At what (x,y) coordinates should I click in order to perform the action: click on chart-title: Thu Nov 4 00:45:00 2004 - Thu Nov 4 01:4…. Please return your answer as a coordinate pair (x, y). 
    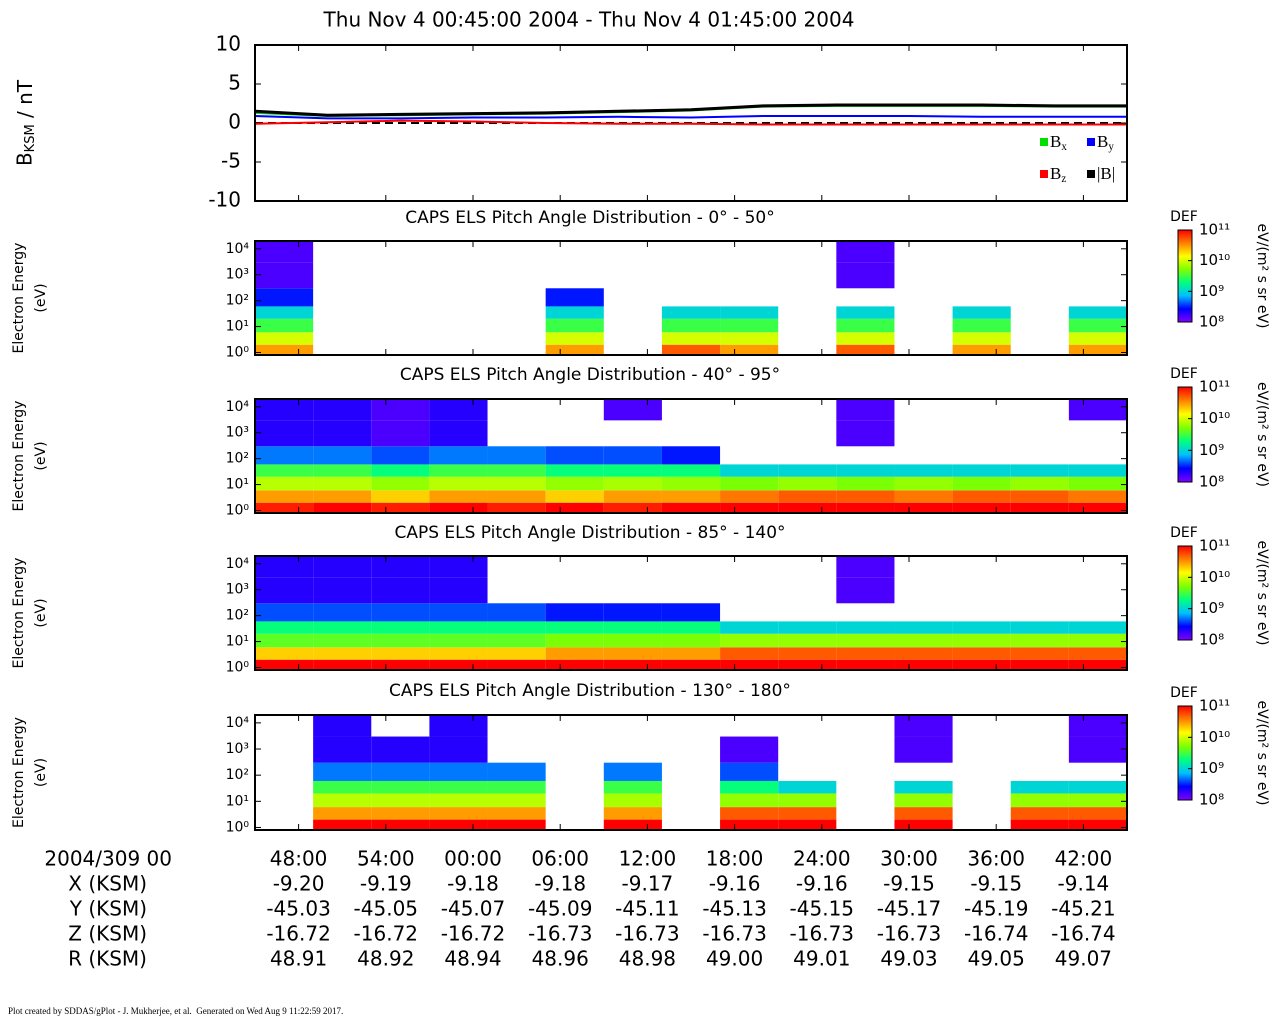
    Looking at the image, I should click on (589, 20).